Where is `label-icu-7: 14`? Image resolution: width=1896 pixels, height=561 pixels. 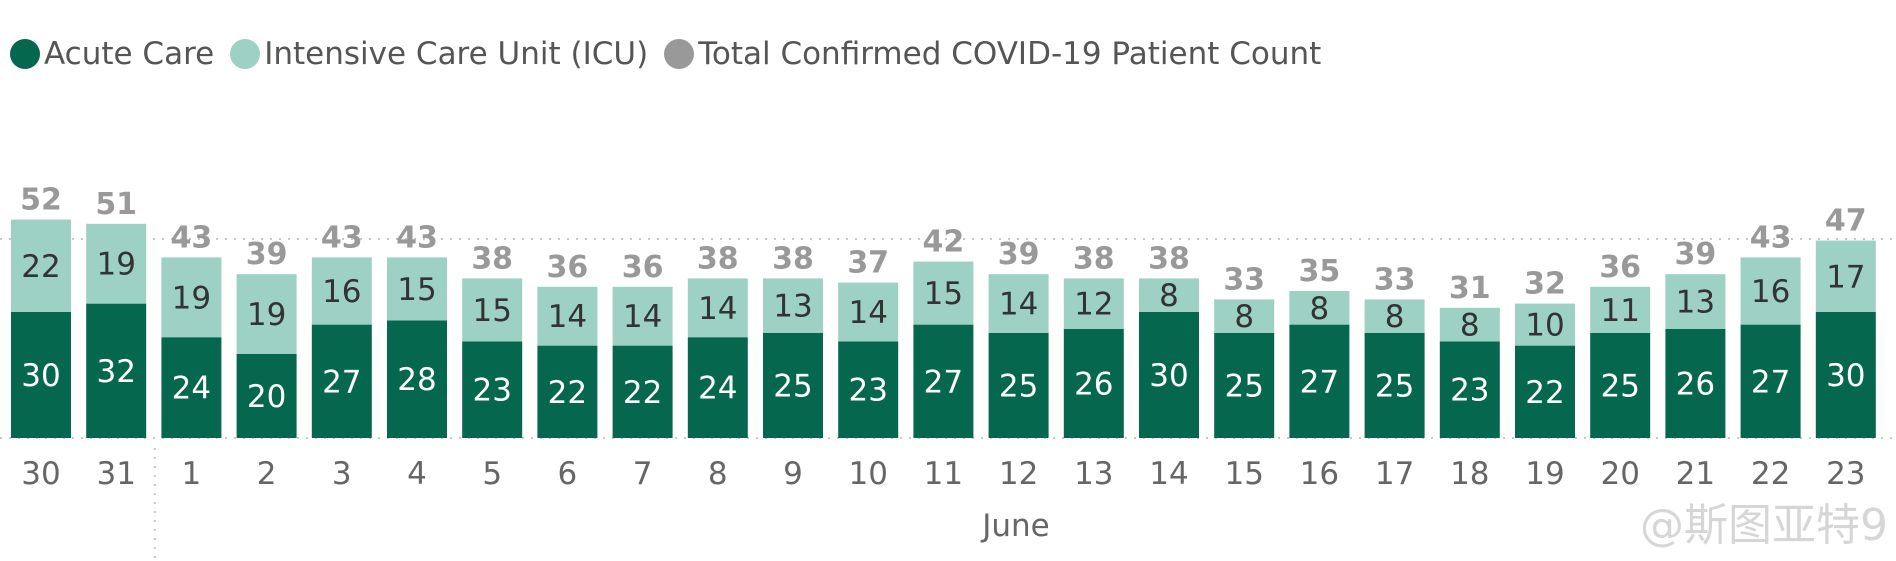 label-icu-7: 14 is located at coordinates (642, 317).